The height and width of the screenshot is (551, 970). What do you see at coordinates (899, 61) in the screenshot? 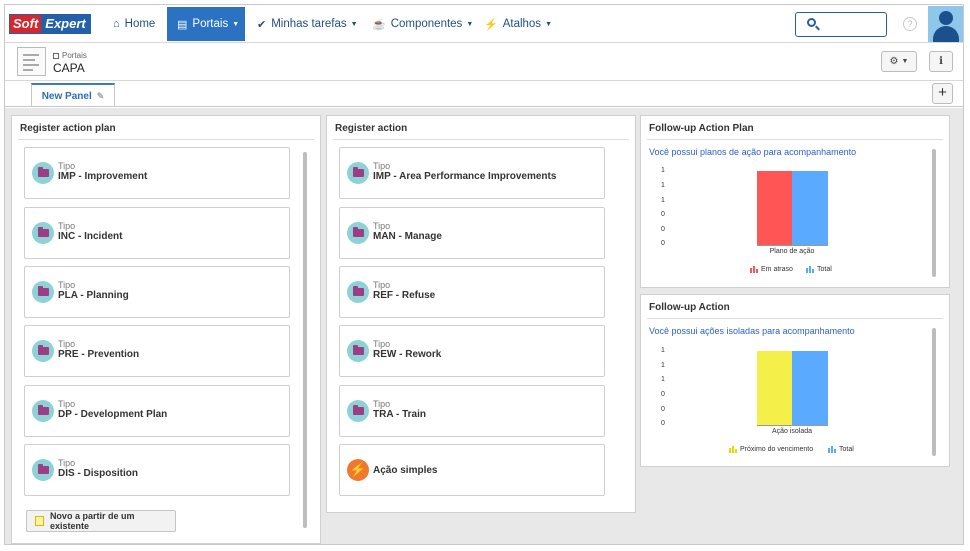
I see `settings-button: ⚙ ▼` at bounding box center [899, 61].